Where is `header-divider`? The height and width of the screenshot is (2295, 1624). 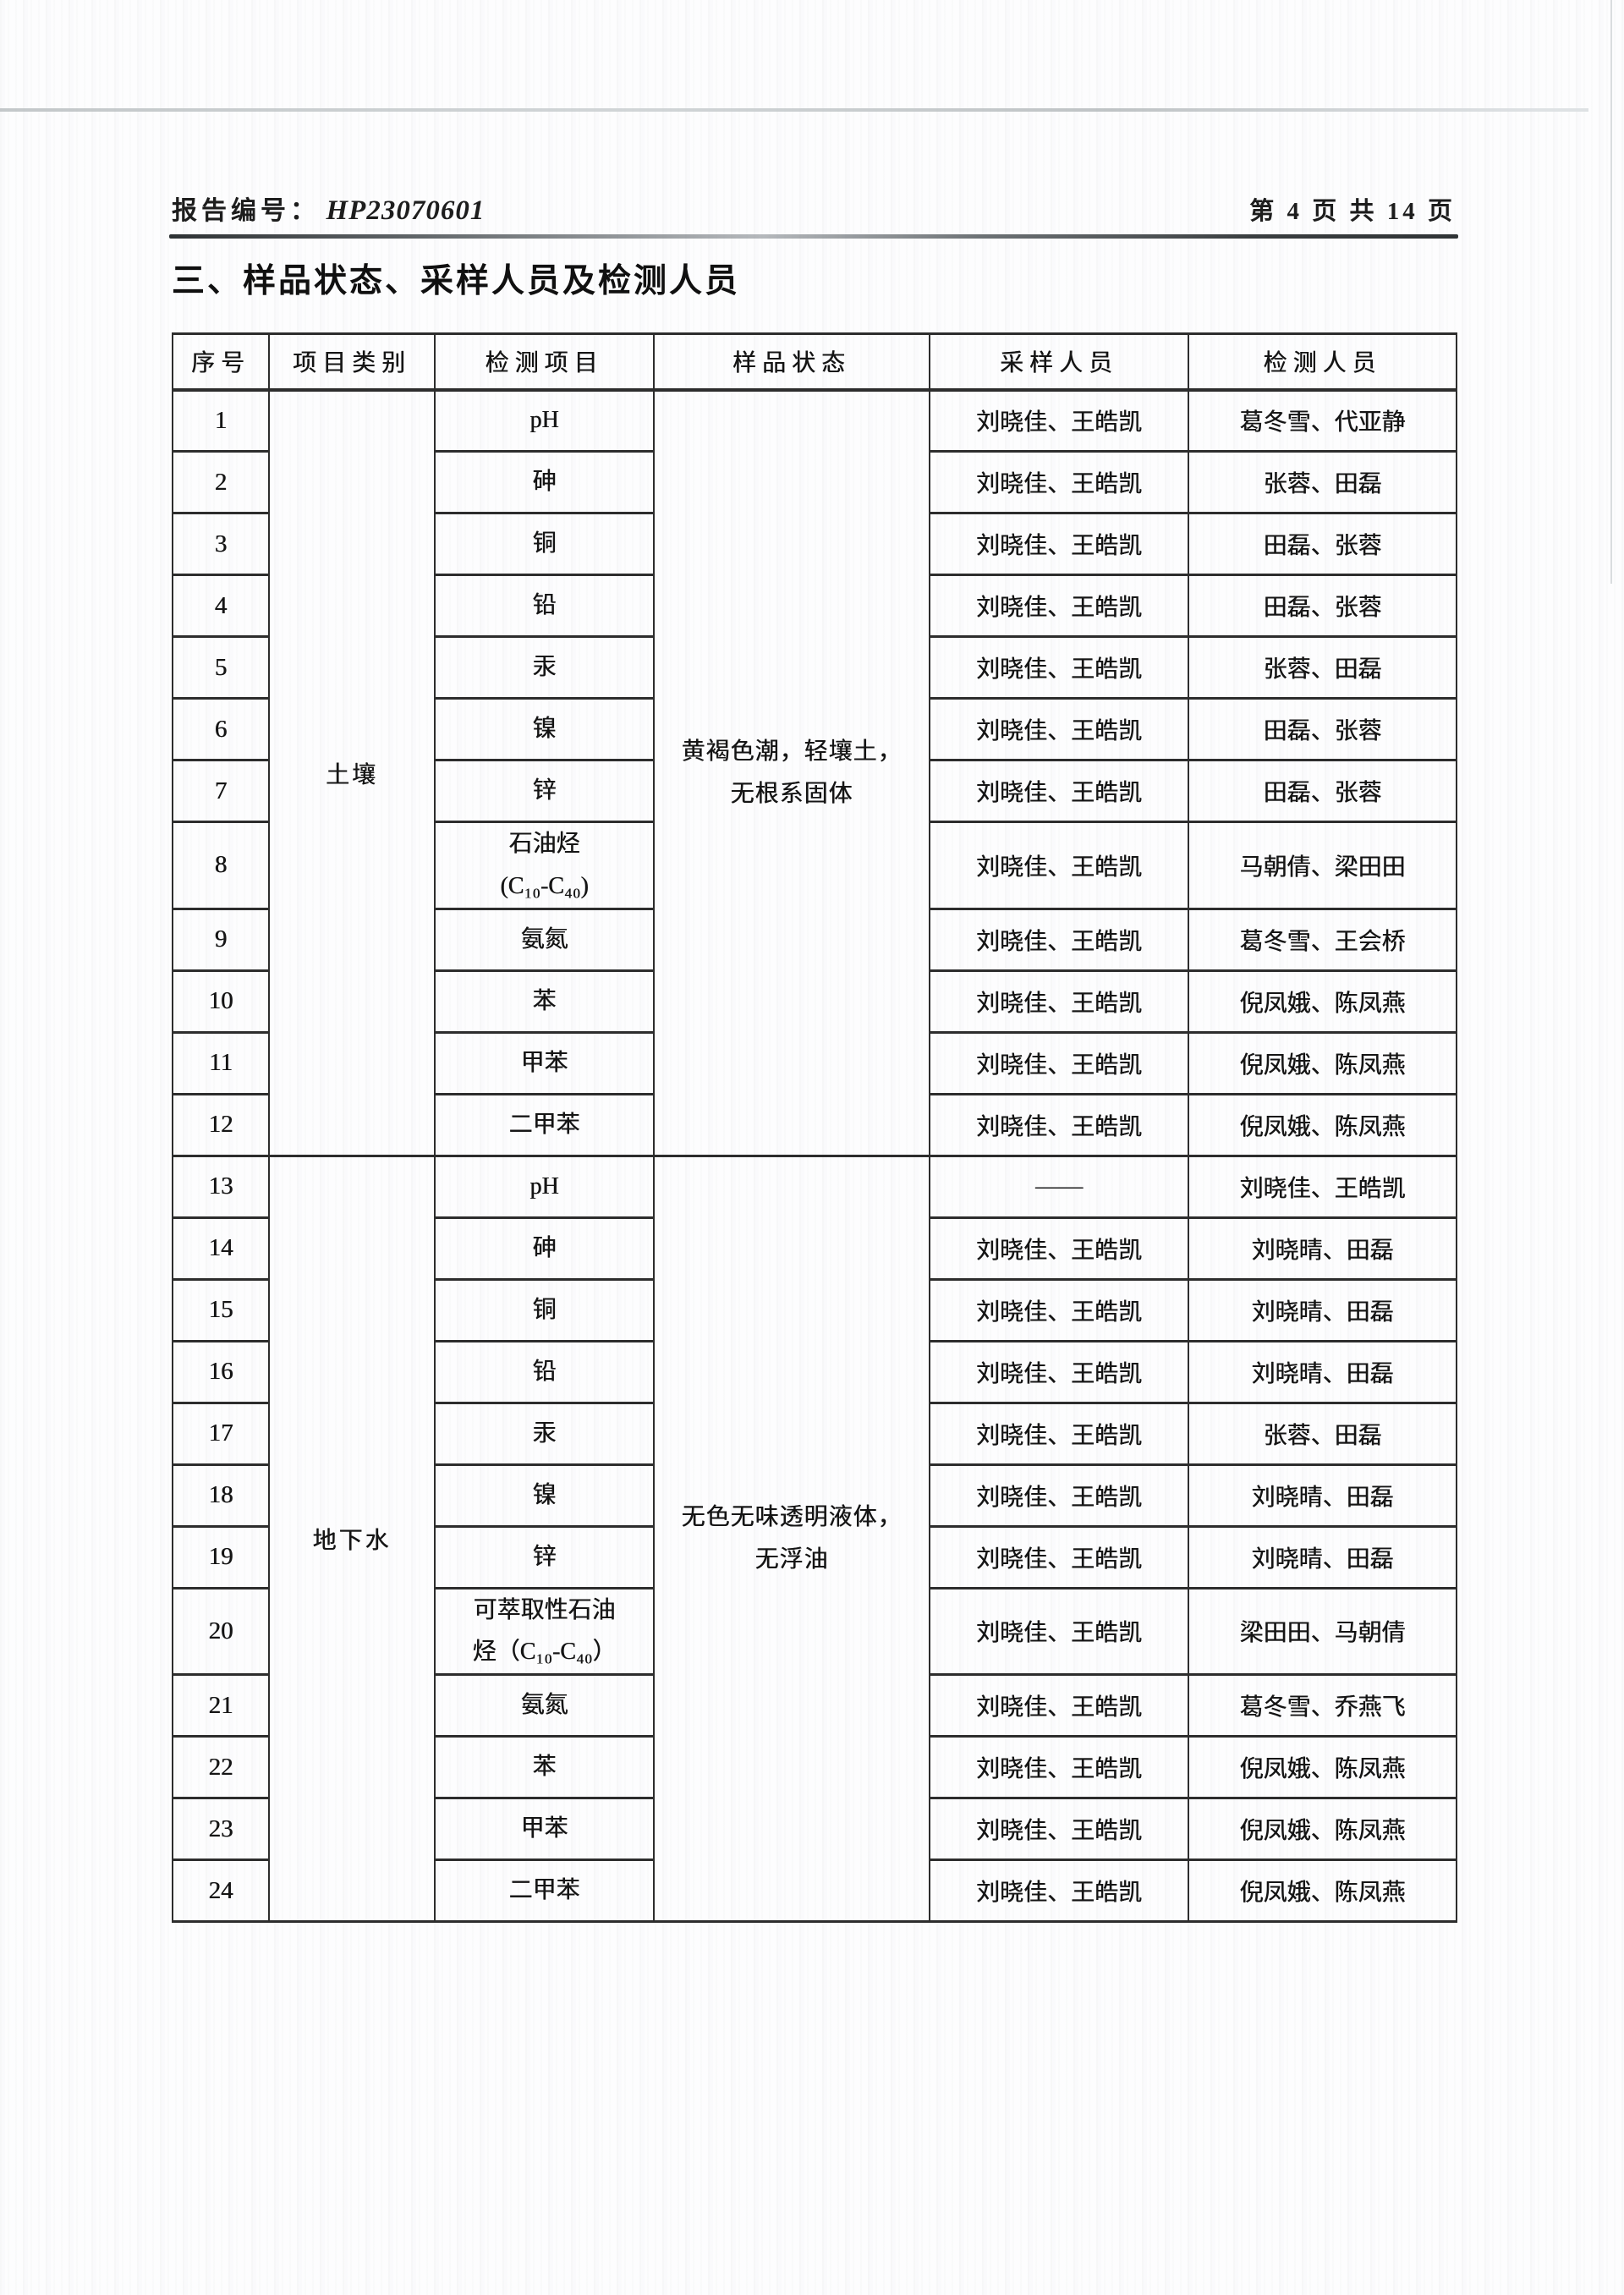
header-divider is located at coordinates (814, 237).